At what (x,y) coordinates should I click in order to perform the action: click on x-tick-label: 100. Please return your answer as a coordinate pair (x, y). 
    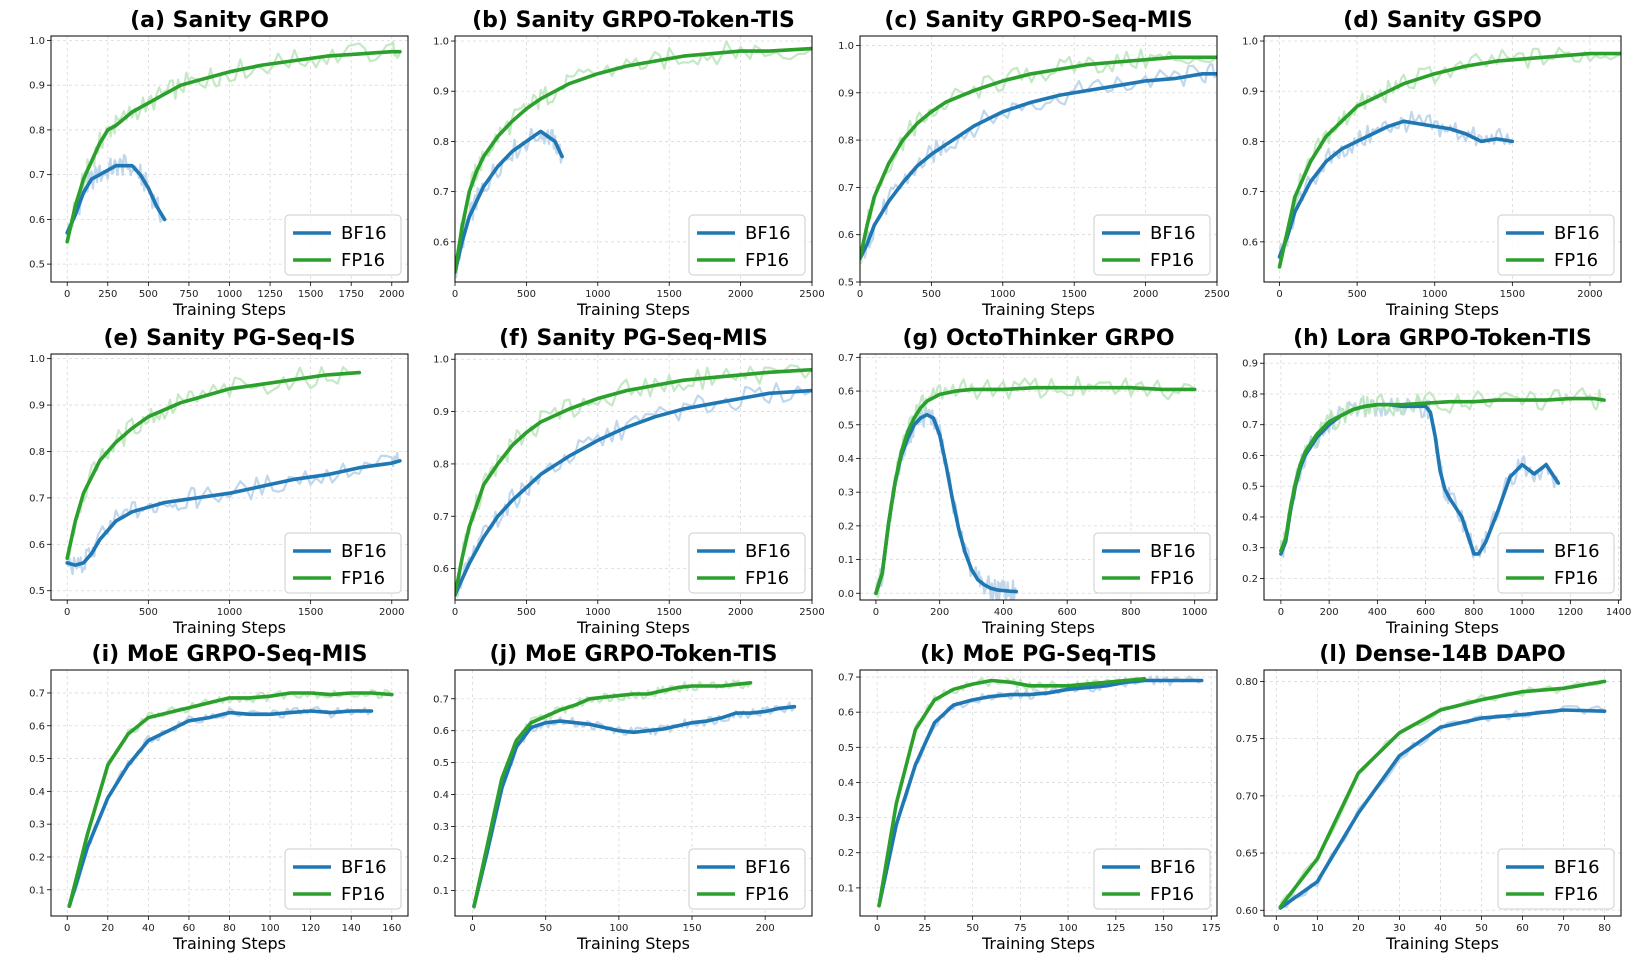
    Looking at the image, I should click on (270, 928).